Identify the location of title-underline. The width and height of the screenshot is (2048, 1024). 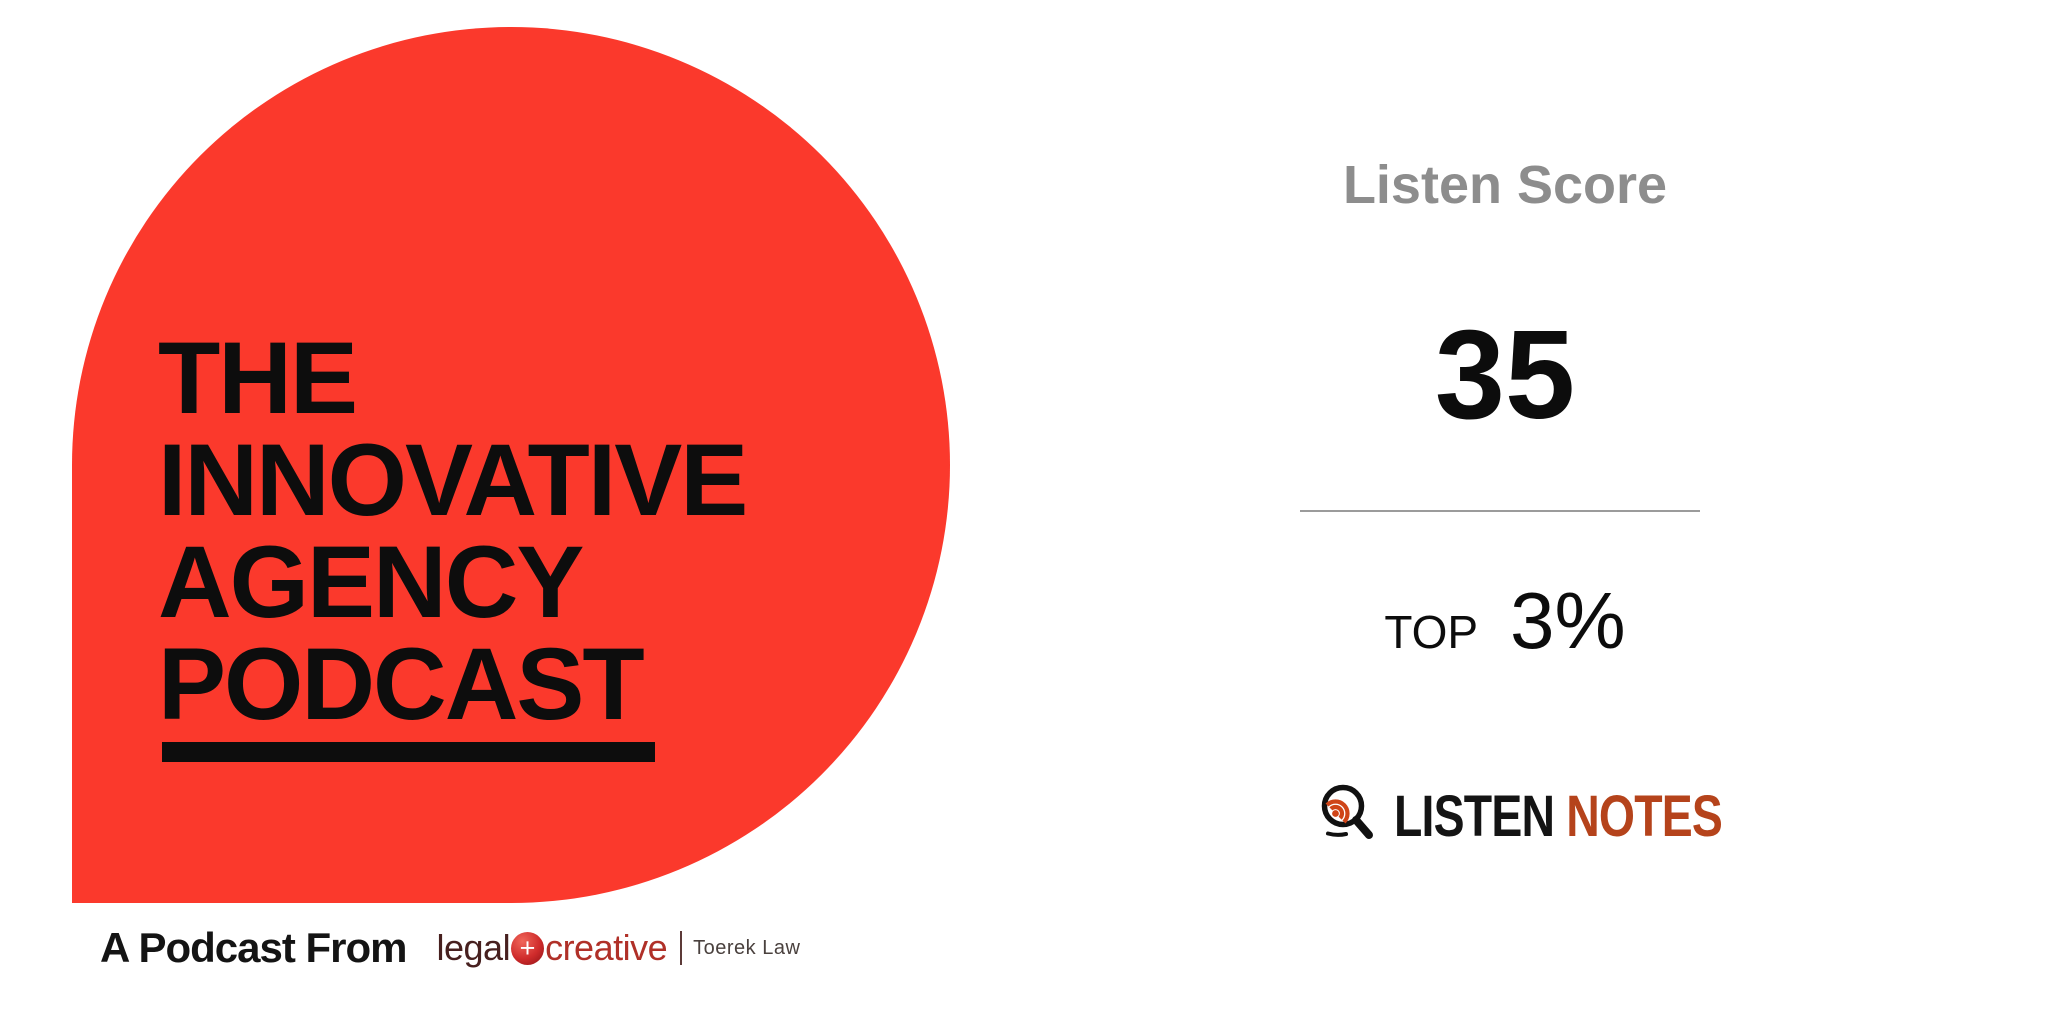
(408, 752).